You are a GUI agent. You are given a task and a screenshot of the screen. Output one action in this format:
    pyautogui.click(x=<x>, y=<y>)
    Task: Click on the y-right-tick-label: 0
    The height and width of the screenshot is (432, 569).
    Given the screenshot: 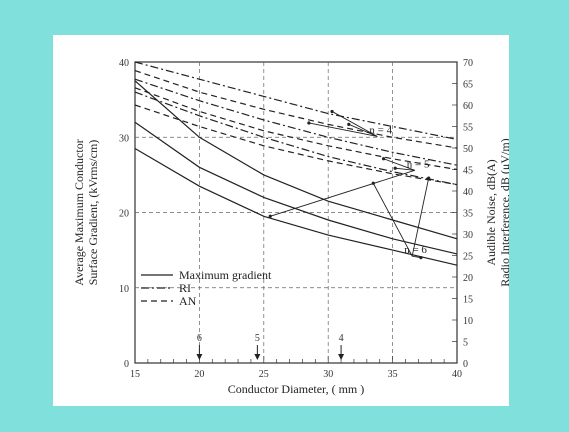 What is the action you would take?
    pyautogui.click(x=465, y=364)
    